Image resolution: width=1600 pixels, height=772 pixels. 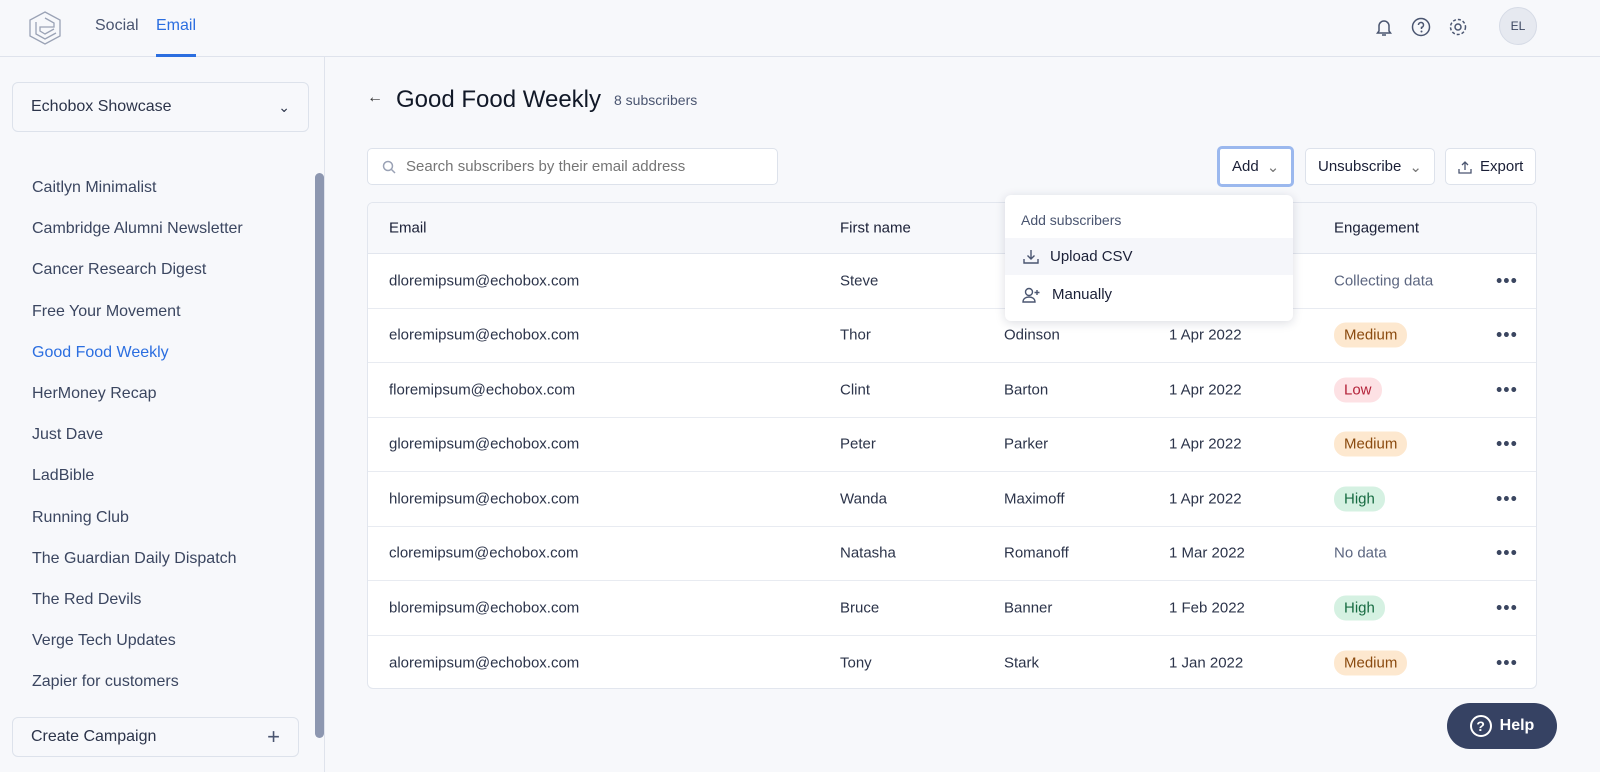 I want to click on sidebar-item-campaign: HerMoney Recap, so click(x=94, y=393).